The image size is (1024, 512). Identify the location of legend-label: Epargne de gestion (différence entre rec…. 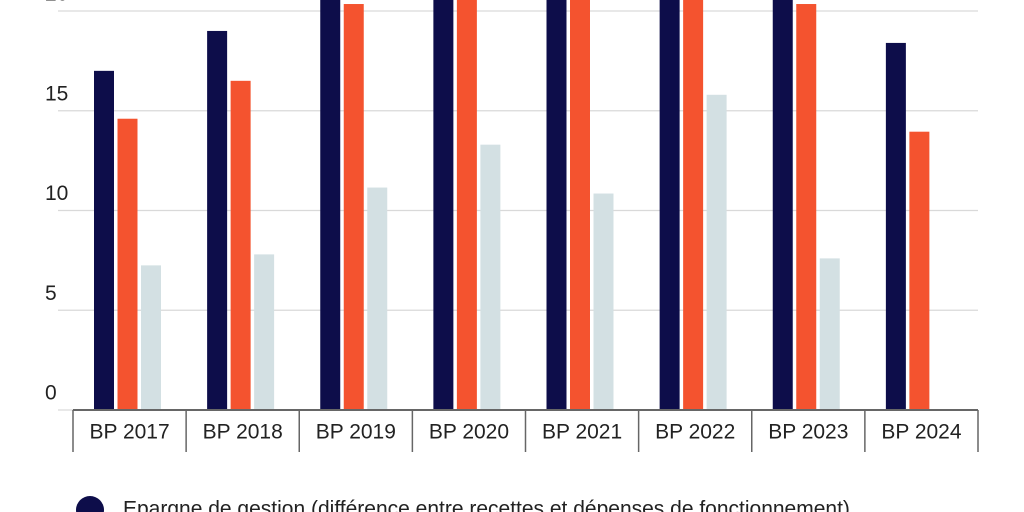
(486, 505).